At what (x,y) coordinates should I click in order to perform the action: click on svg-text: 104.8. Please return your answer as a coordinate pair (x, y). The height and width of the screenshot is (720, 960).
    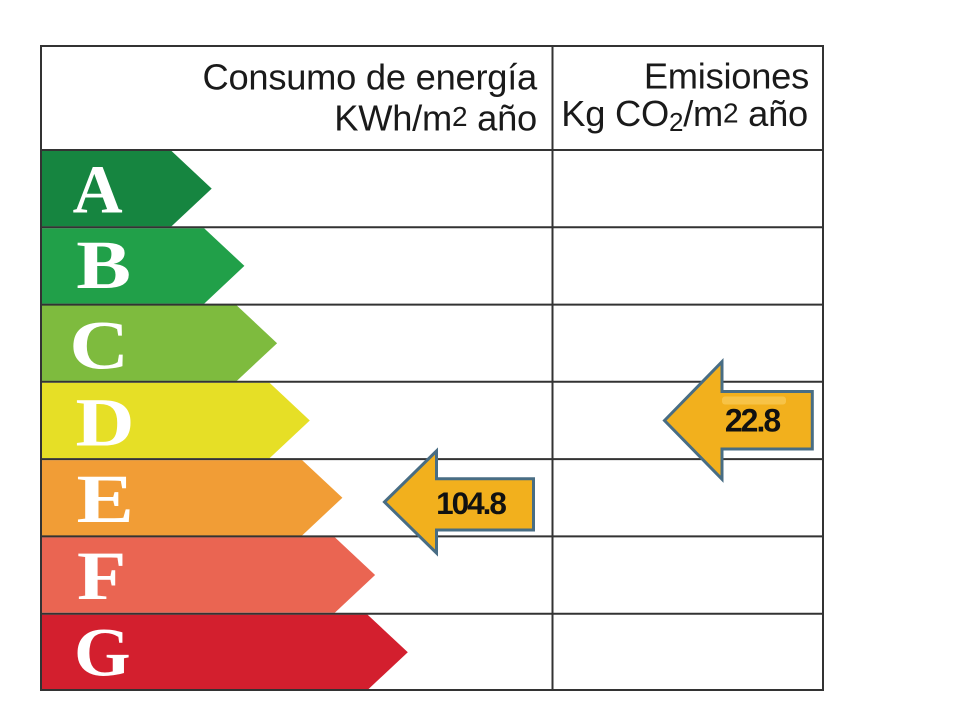
    Looking at the image, I should click on (471, 503).